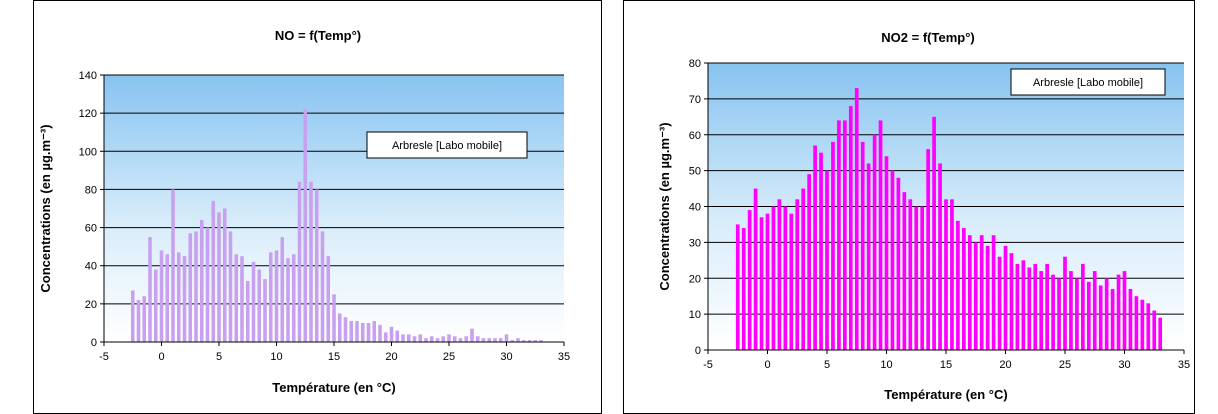  What do you see at coordinates (695, 172) in the screenshot?
I see `no2-y-tick-label: 50` at bounding box center [695, 172].